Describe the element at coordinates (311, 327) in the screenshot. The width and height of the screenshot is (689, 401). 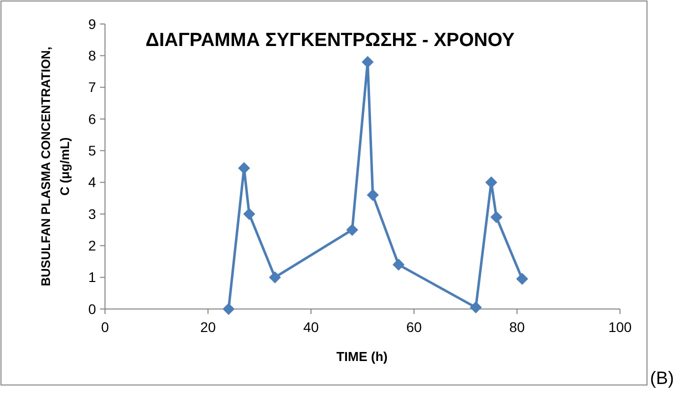
I see `x-tick-label: 40` at that location.